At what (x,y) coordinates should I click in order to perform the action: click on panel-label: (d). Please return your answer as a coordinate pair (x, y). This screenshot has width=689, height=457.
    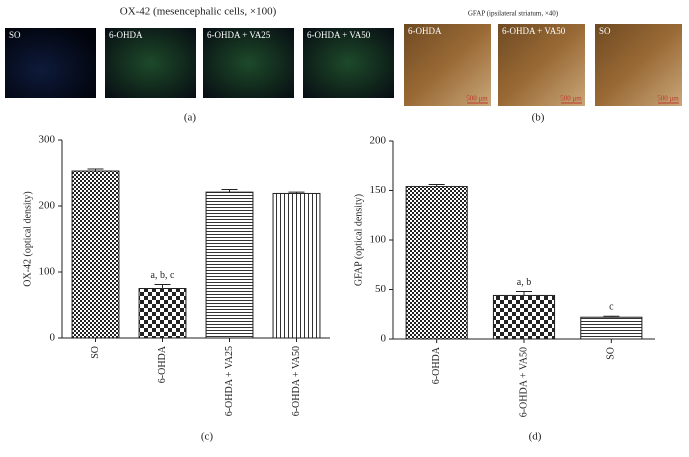
    Looking at the image, I should click on (535, 437).